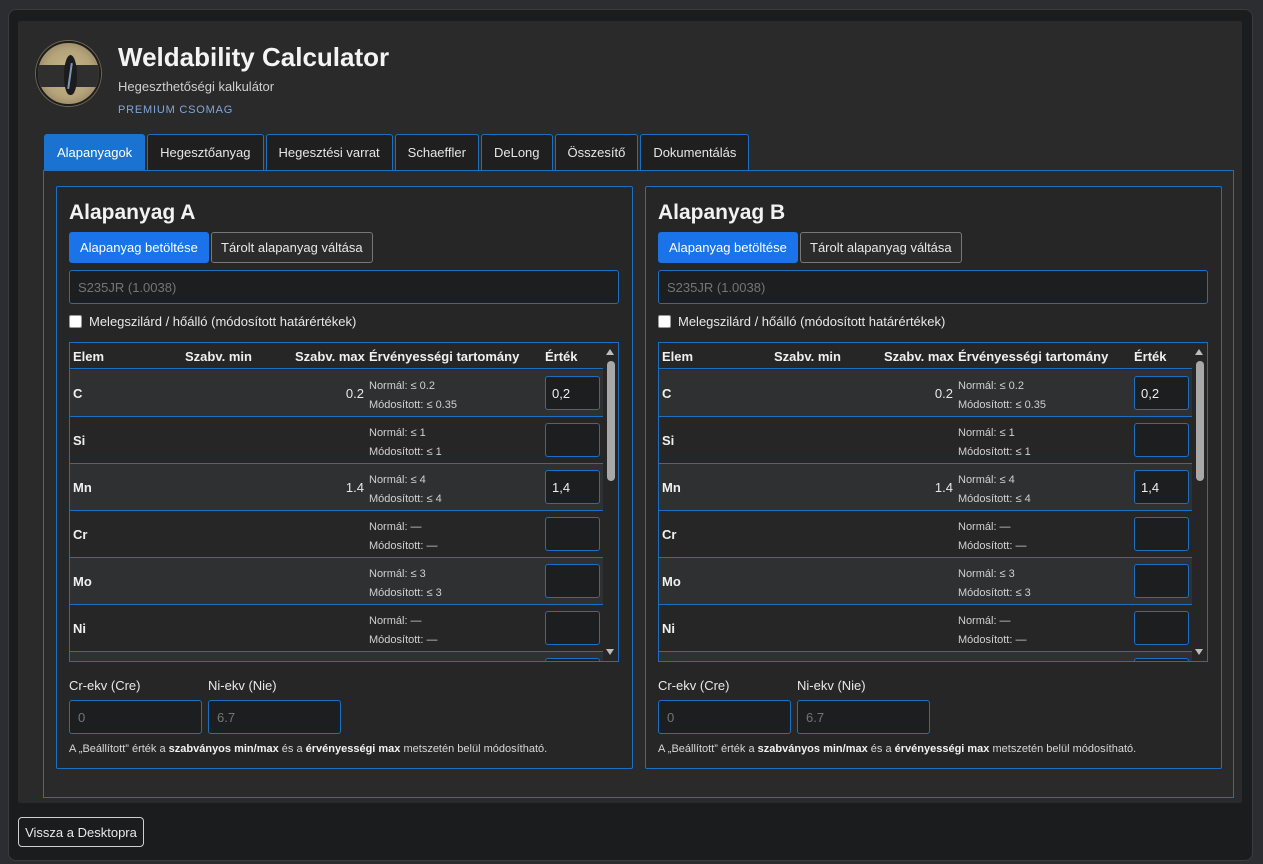 Image resolution: width=1263 pixels, height=864 pixels. What do you see at coordinates (337, 656) in the screenshot?
I see `table-row-partial` at bounding box center [337, 656].